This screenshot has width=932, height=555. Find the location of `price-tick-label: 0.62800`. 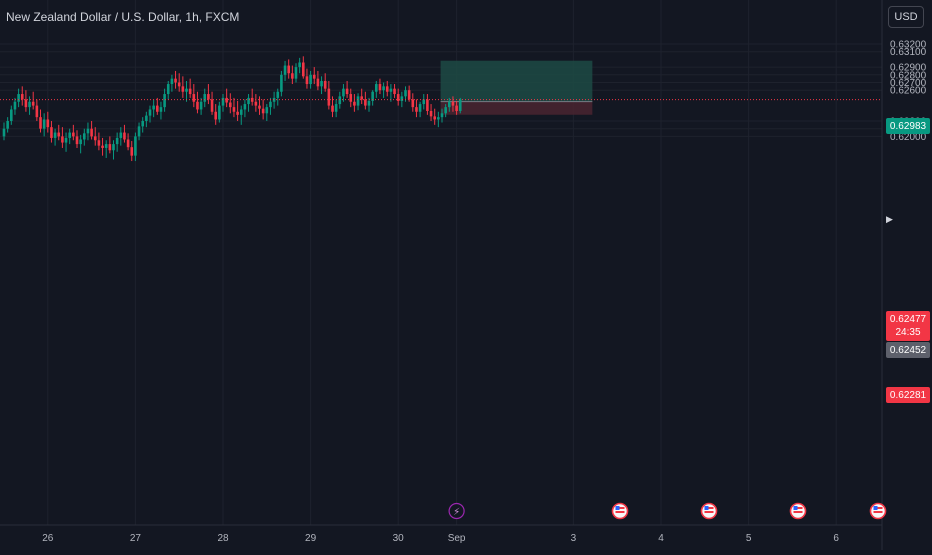

price-tick-label: 0.62800 is located at coordinates (908, 75).